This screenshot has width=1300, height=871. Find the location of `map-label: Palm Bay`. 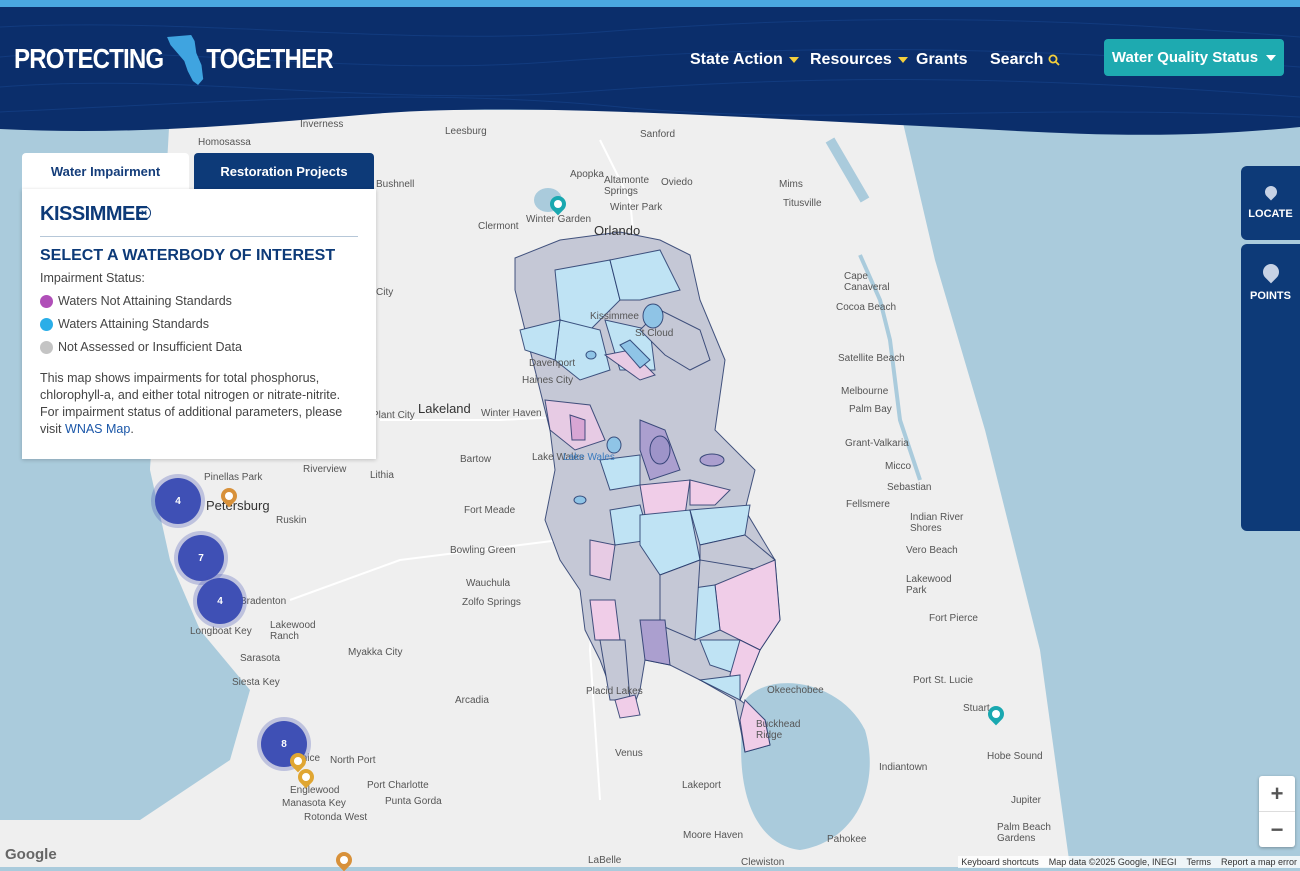

map-label: Palm Bay is located at coordinates (870, 409).